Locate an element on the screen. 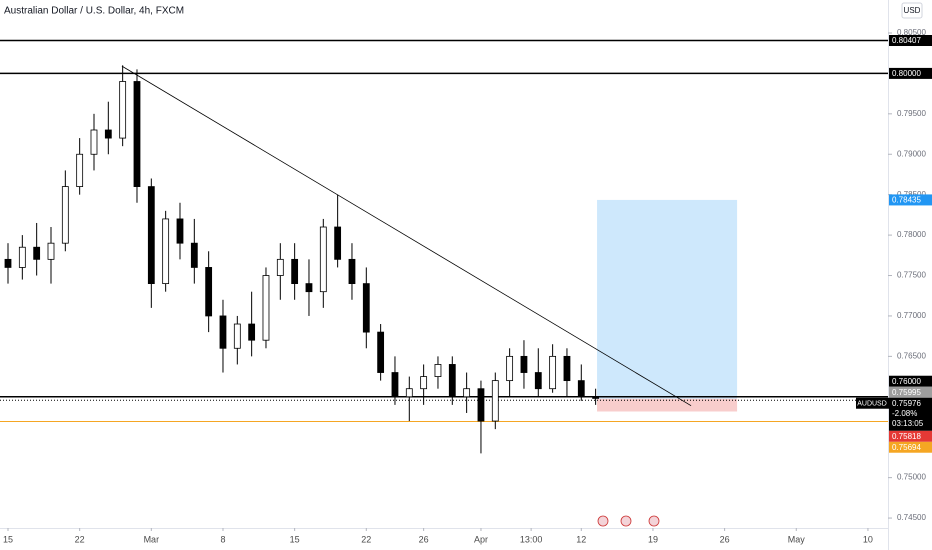  price-badge-label: 0.75995 is located at coordinates (906, 392).